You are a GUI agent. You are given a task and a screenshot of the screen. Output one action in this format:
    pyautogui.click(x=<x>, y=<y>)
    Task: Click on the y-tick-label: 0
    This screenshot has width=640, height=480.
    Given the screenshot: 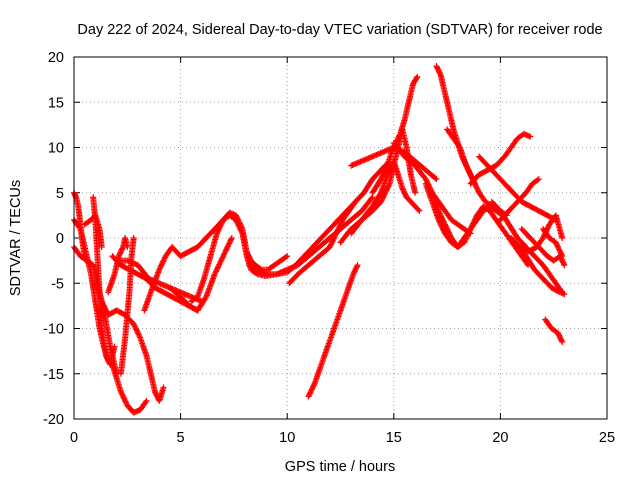 What is the action you would take?
    pyautogui.click(x=60, y=239)
    